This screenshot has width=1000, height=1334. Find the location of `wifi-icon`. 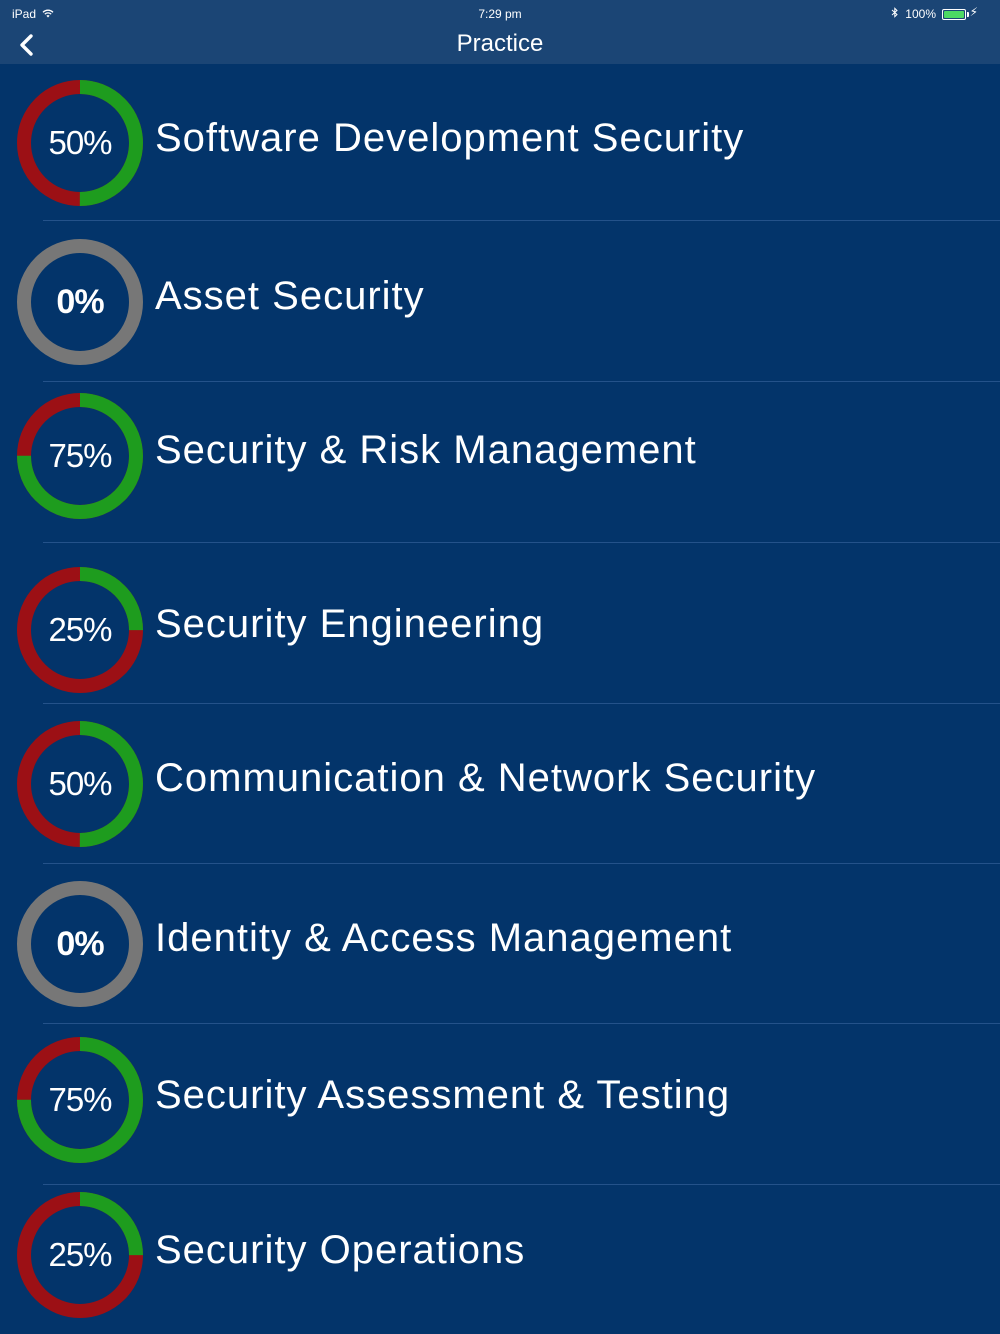

wifi-icon is located at coordinates (48, 14).